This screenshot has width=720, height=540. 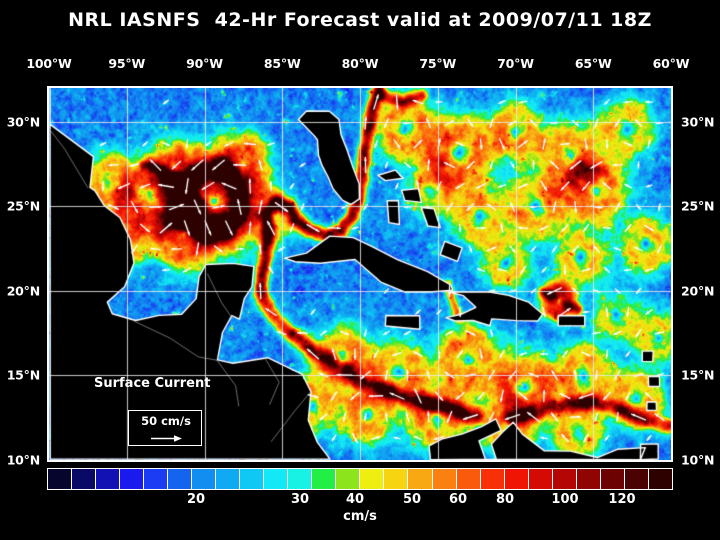 What do you see at coordinates (300, 499) in the screenshot?
I see `colorbar-tick-label: 30` at bounding box center [300, 499].